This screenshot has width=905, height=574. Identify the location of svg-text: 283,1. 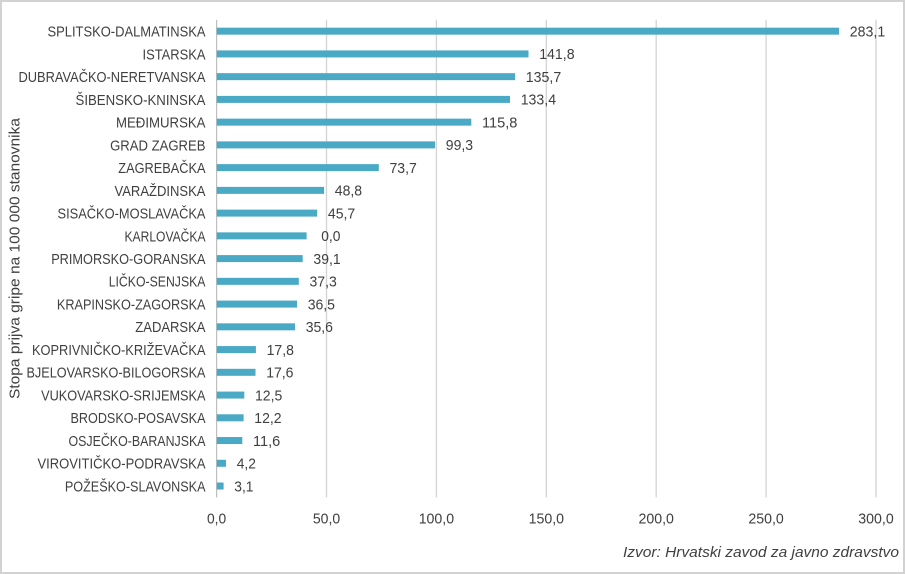
(867, 31).